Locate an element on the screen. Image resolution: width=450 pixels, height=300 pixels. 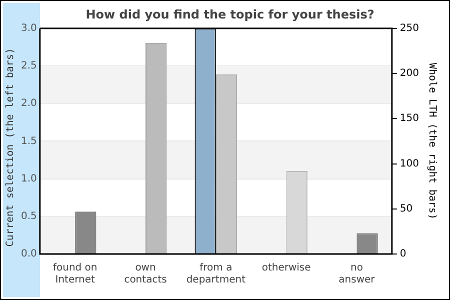
x-tick-label: from a department is located at coordinates (216, 274).